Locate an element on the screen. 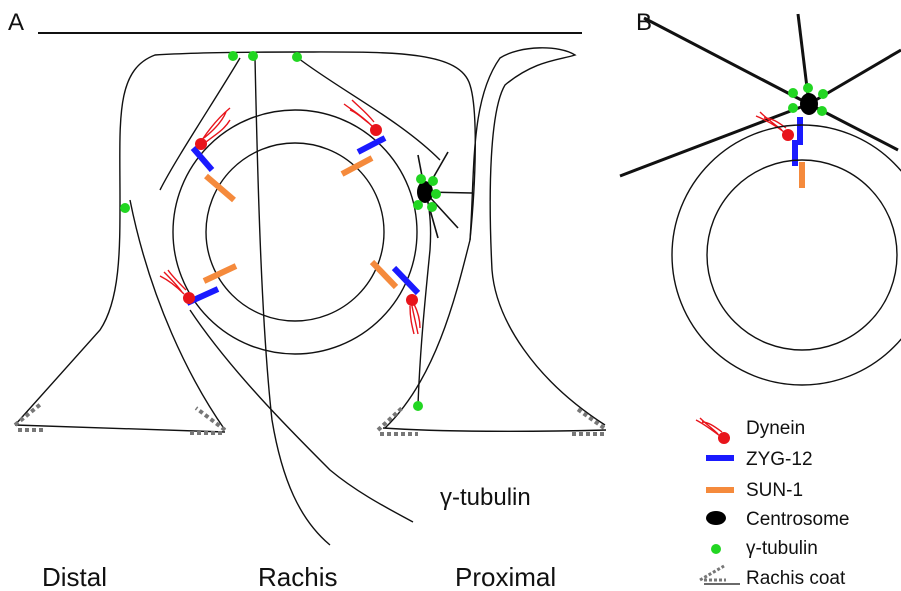  legend-label: SUN-1 is located at coordinates (774, 490).